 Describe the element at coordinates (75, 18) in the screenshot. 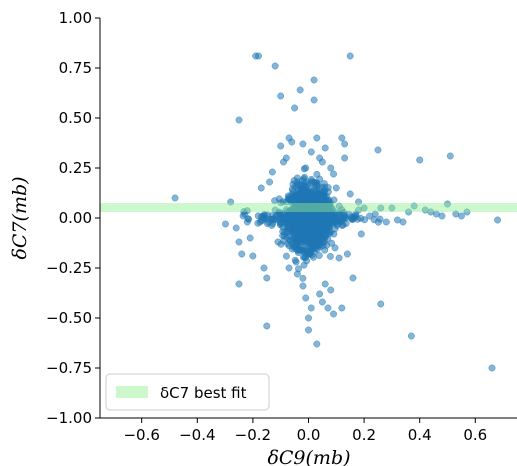

I see `y-tick-label: 1.00` at that location.